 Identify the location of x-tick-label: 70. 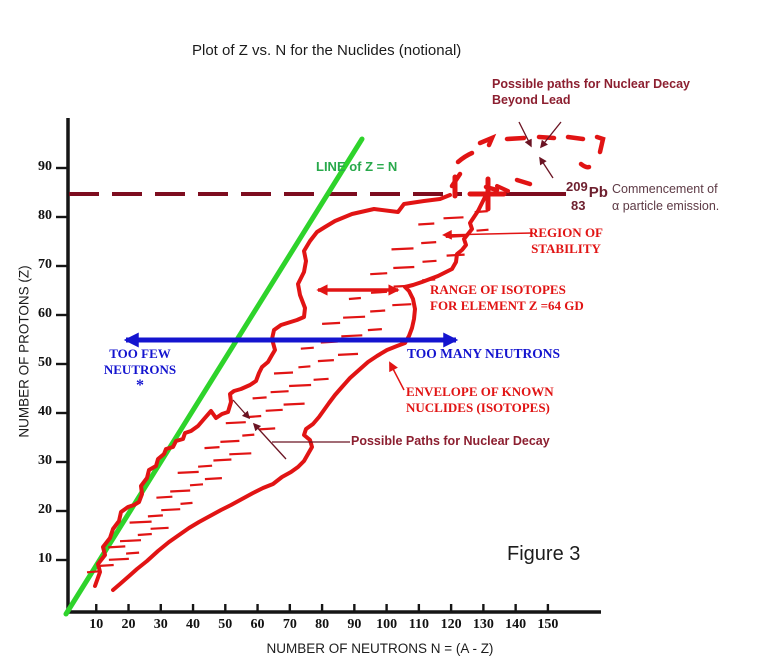
(289, 624).